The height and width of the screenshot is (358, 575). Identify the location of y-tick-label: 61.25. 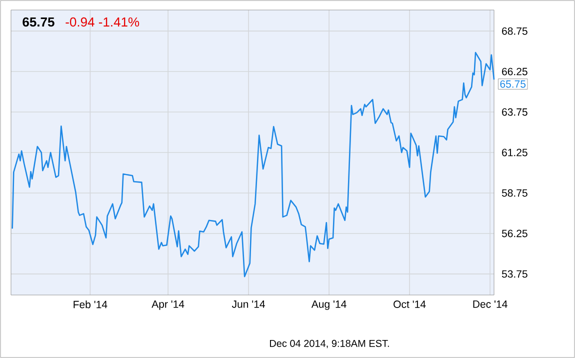
(515, 152).